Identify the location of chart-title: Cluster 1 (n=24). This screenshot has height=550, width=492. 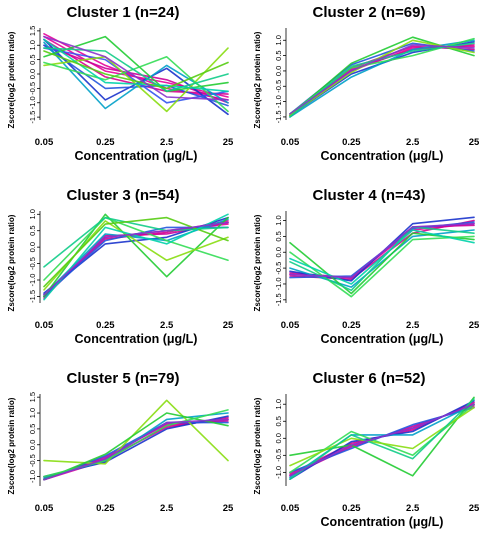
(123, 12).